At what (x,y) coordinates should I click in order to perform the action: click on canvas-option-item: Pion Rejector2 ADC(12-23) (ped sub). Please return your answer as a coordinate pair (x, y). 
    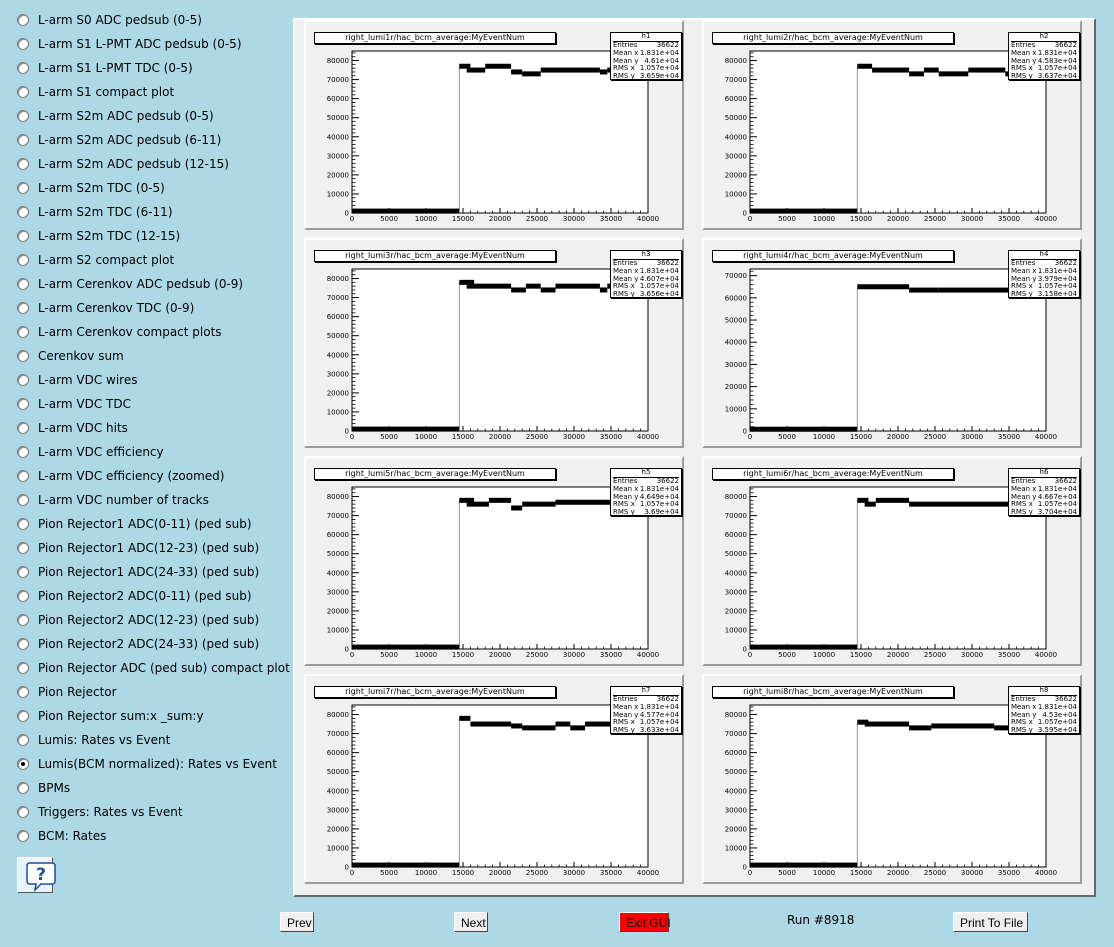
    Looking at the image, I should click on (138, 620).